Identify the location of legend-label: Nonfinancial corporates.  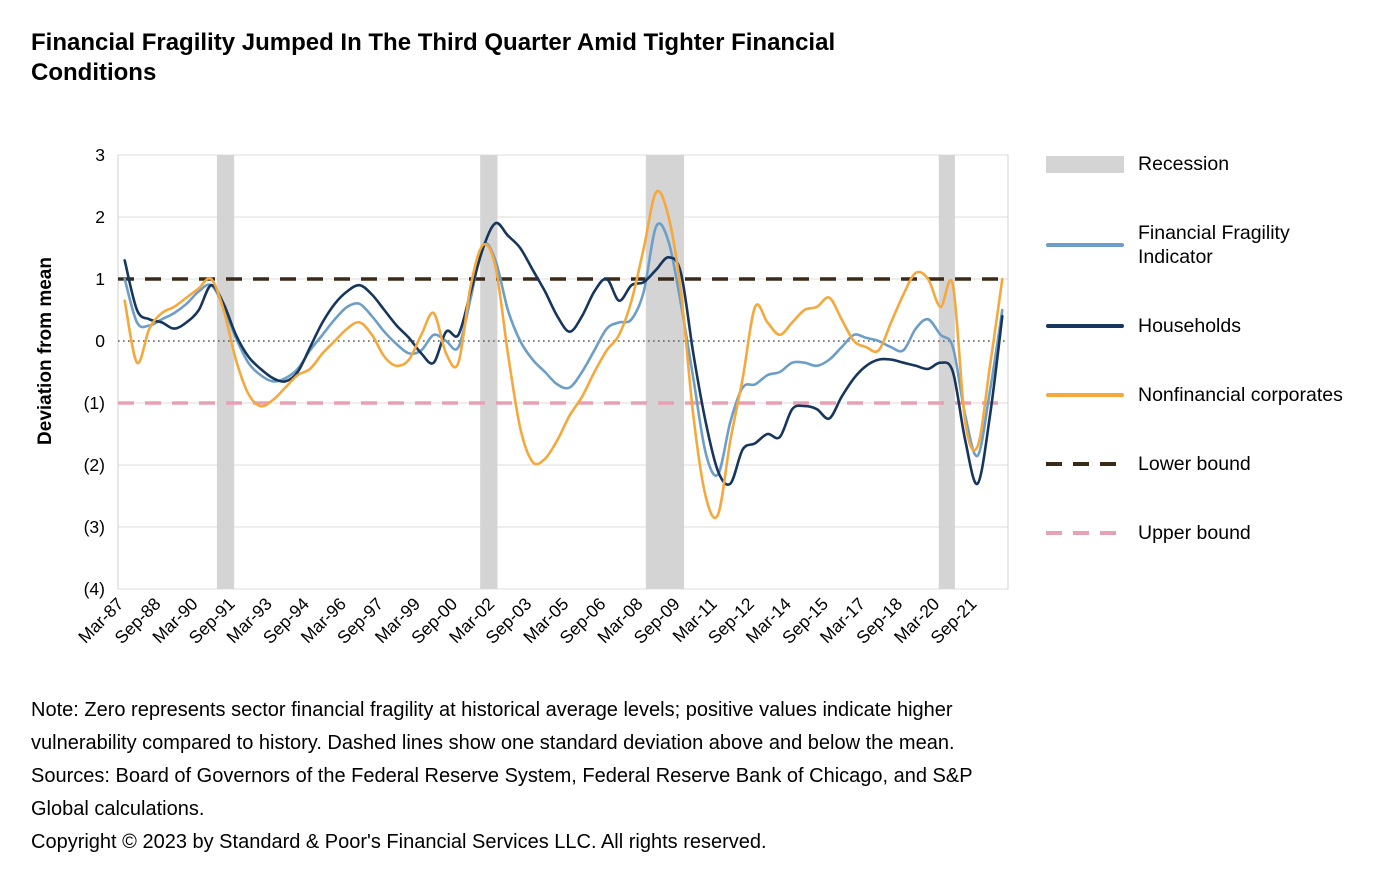
(1240, 395).